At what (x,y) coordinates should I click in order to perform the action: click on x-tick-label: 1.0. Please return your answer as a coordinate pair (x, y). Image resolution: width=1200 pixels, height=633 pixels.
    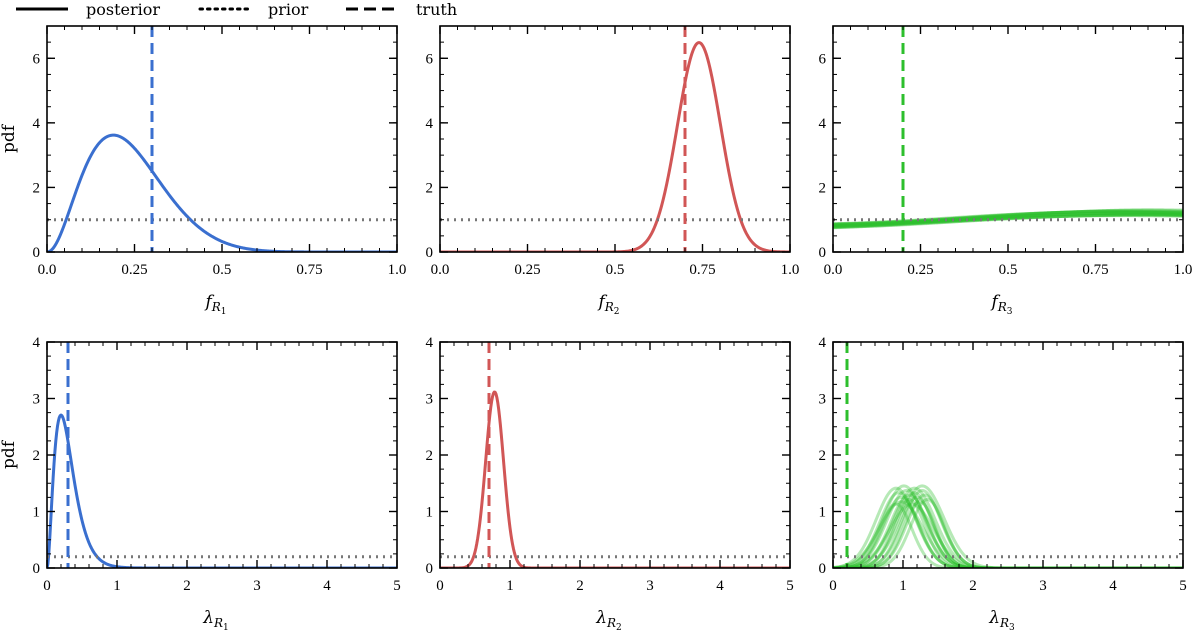
    Looking at the image, I should click on (790, 270).